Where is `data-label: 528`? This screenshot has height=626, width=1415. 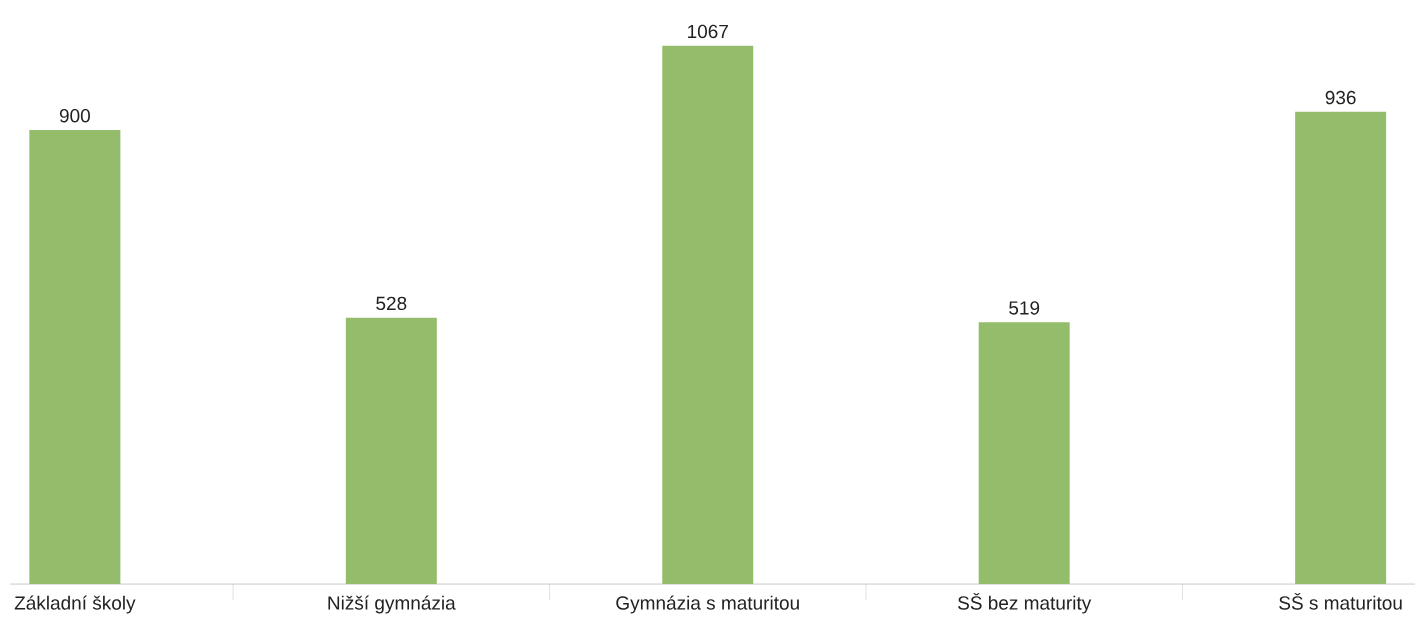 data-label: 528 is located at coordinates (391, 303).